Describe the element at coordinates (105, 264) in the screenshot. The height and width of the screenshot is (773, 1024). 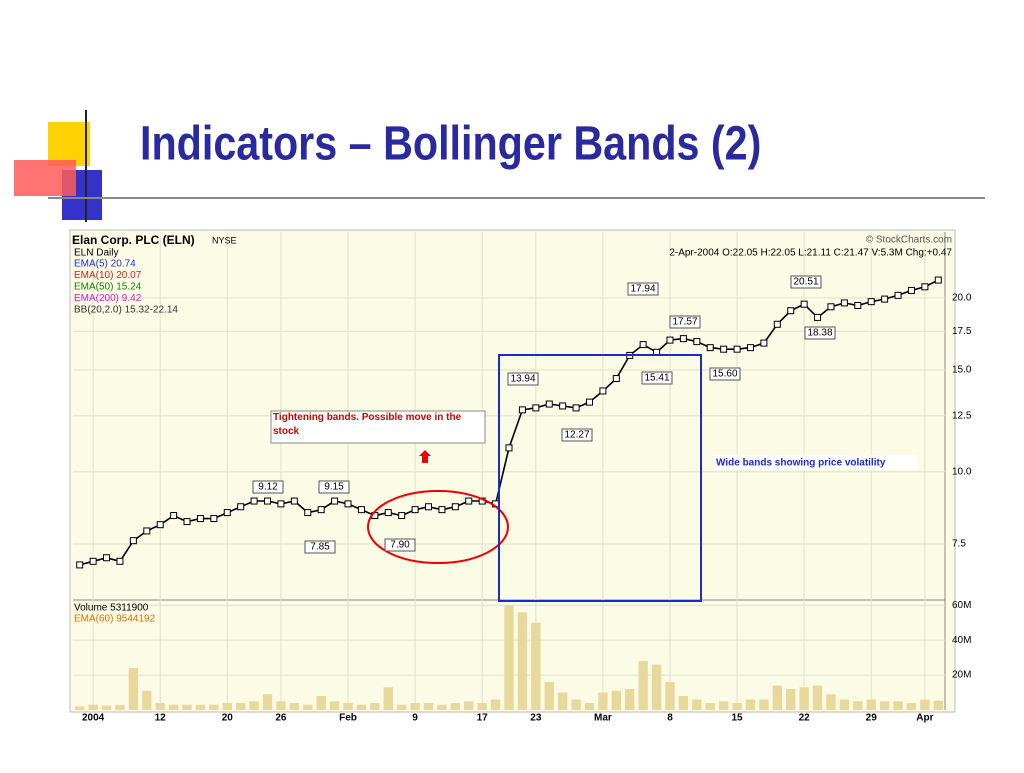
I see `indicator-legend: EMA(5) 20.74` at that location.